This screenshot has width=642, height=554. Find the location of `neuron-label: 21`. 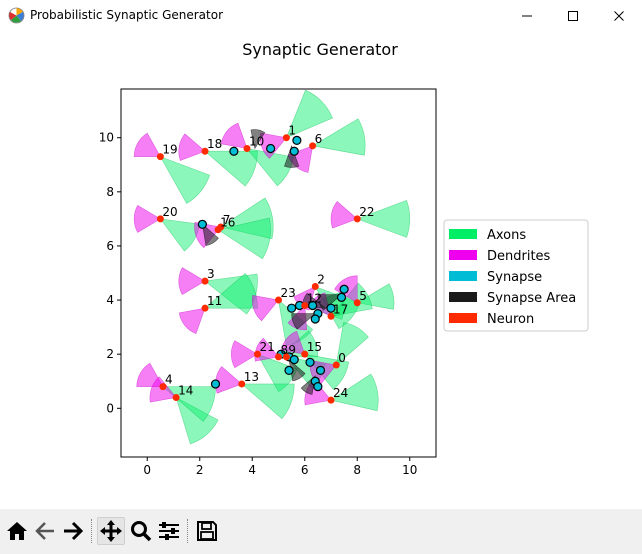

neuron-label: 21 is located at coordinates (267, 347).